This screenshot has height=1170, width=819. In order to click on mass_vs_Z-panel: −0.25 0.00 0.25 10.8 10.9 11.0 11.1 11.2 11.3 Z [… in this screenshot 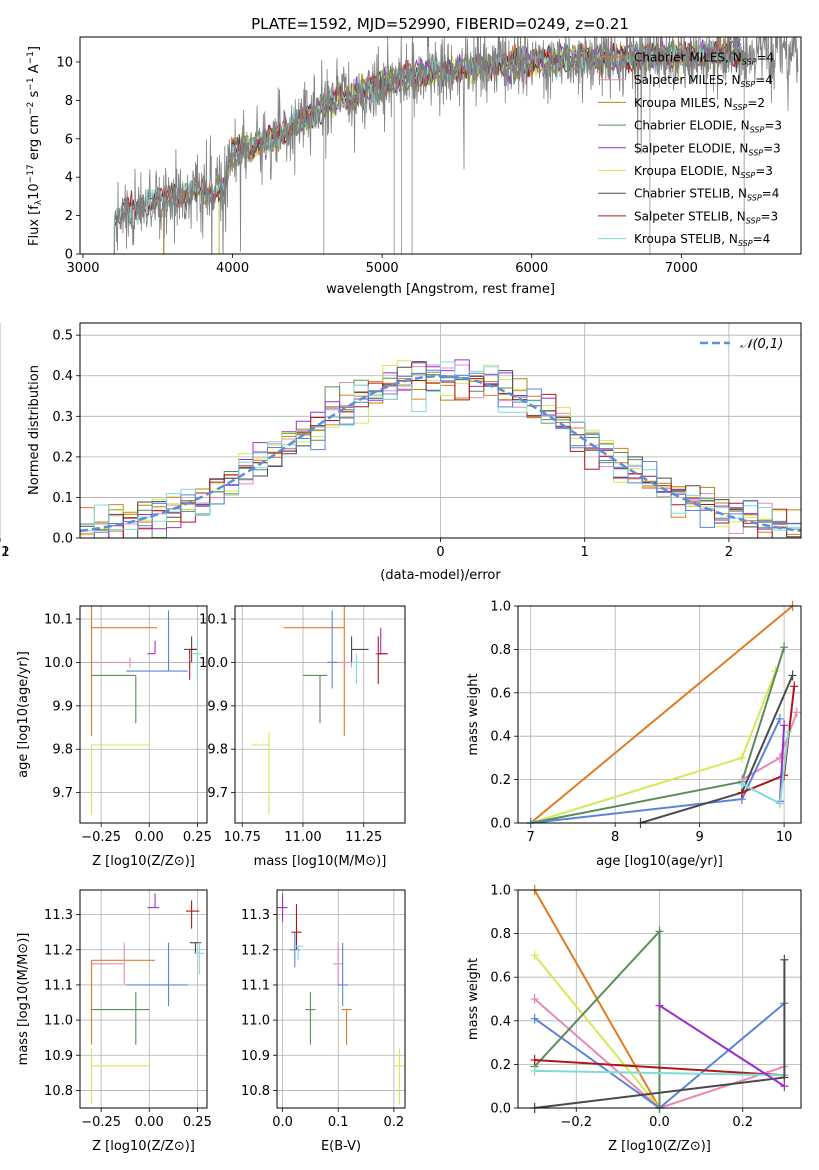, I will do `click(114, 1021)`.